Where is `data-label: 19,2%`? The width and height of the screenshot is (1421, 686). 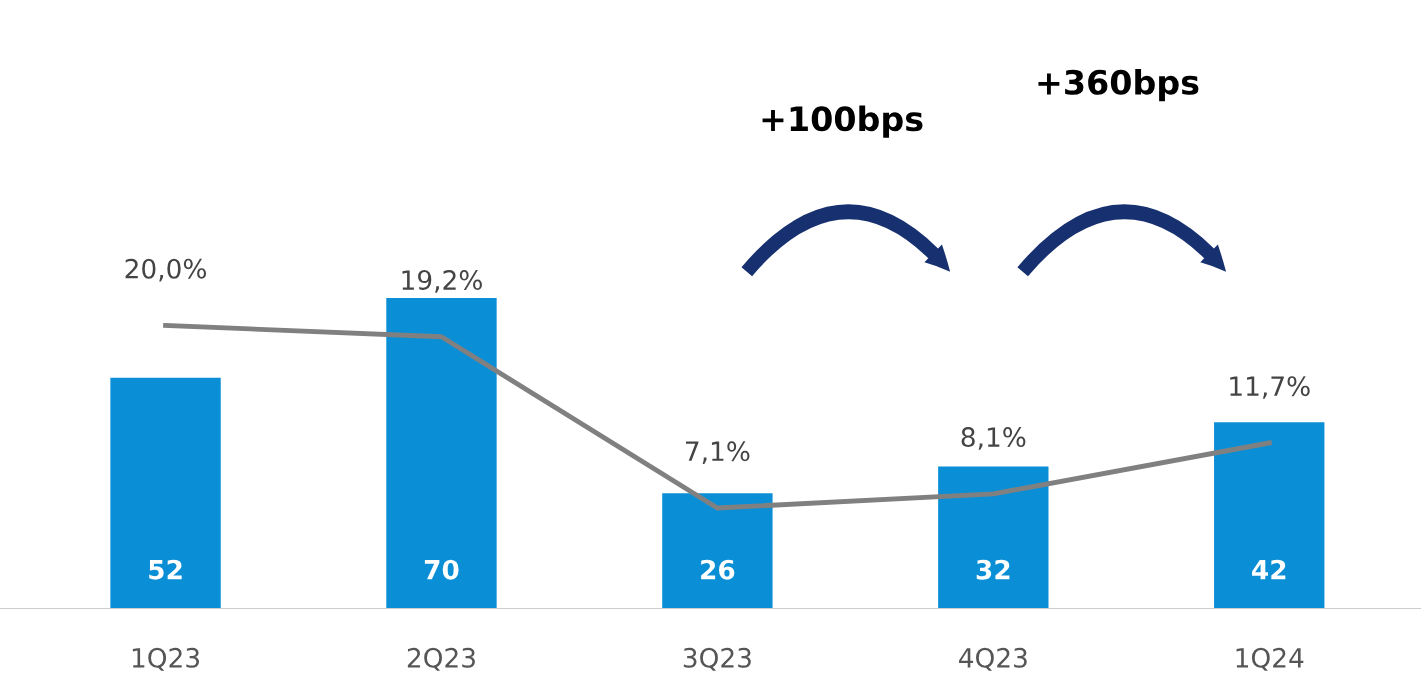 data-label: 19,2% is located at coordinates (442, 281).